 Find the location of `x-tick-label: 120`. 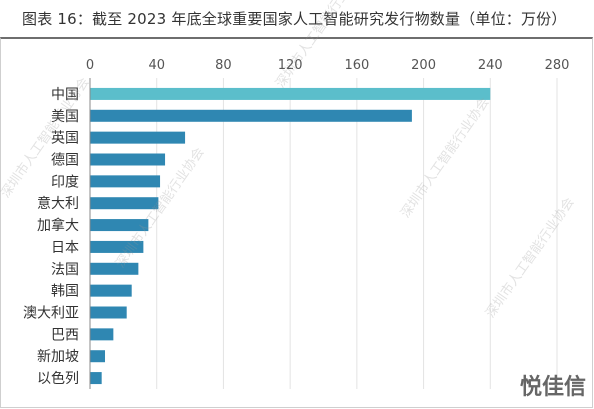

x-tick-label: 120 is located at coordinates (290, 65).